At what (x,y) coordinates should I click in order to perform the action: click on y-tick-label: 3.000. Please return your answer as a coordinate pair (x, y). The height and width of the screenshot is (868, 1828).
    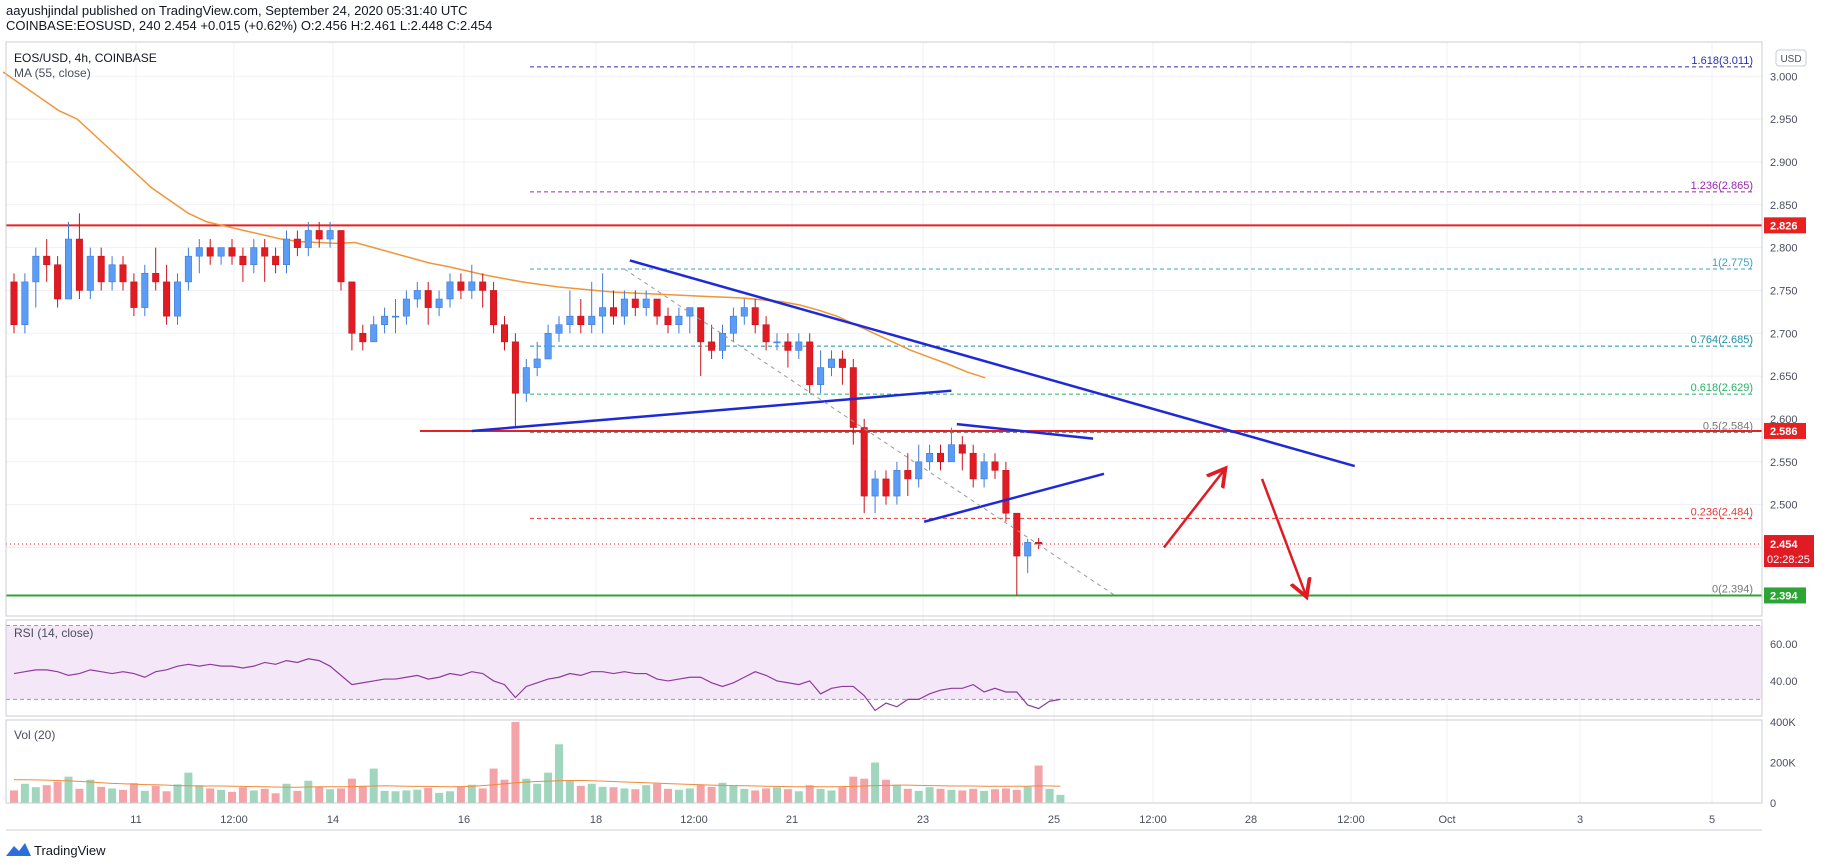
    Looking at the image, I should click on (1784, 77).